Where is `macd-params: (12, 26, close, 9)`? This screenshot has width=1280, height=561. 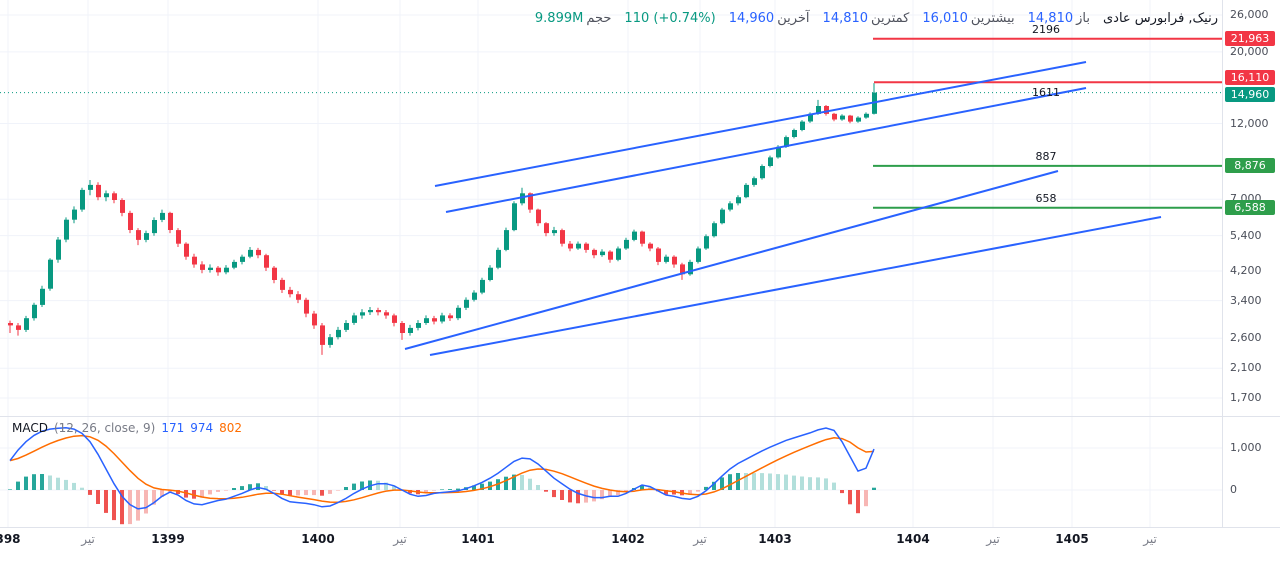
macd-params: (12, 26, close, 9) is located at coordinates (104, 428).